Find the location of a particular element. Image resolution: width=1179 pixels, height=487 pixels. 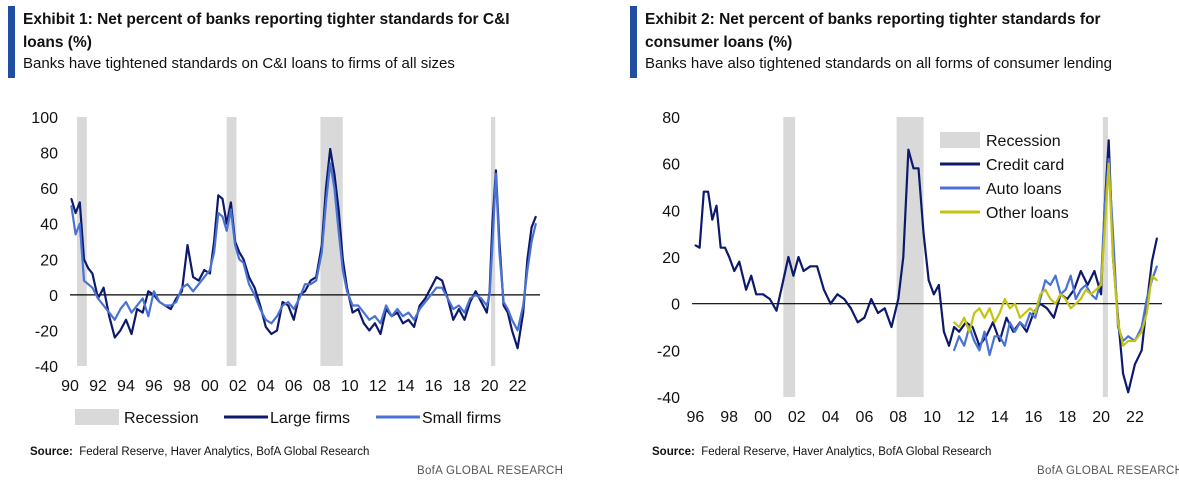

c1-x-tick-label: 18 is located at coordinates (462, 386).